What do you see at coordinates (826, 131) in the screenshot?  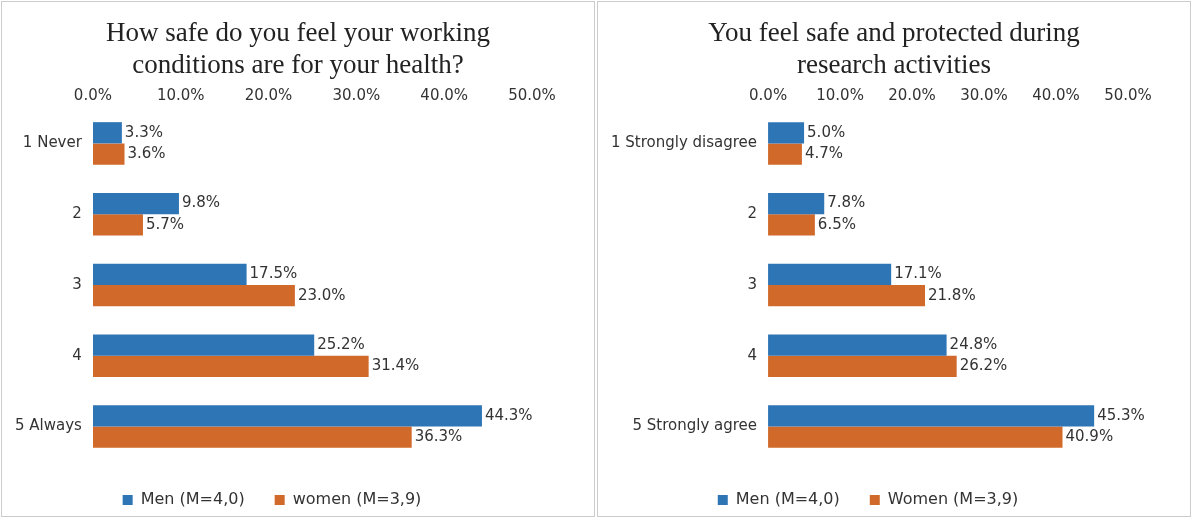 I see `data-label: 5.0%` at bounding box center [826, 131].